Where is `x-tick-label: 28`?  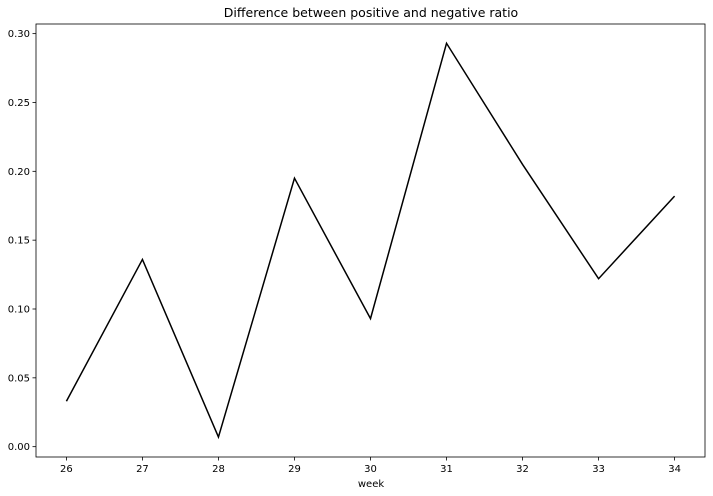 x-tick-label: 28 is located at coordinates (218, 469).